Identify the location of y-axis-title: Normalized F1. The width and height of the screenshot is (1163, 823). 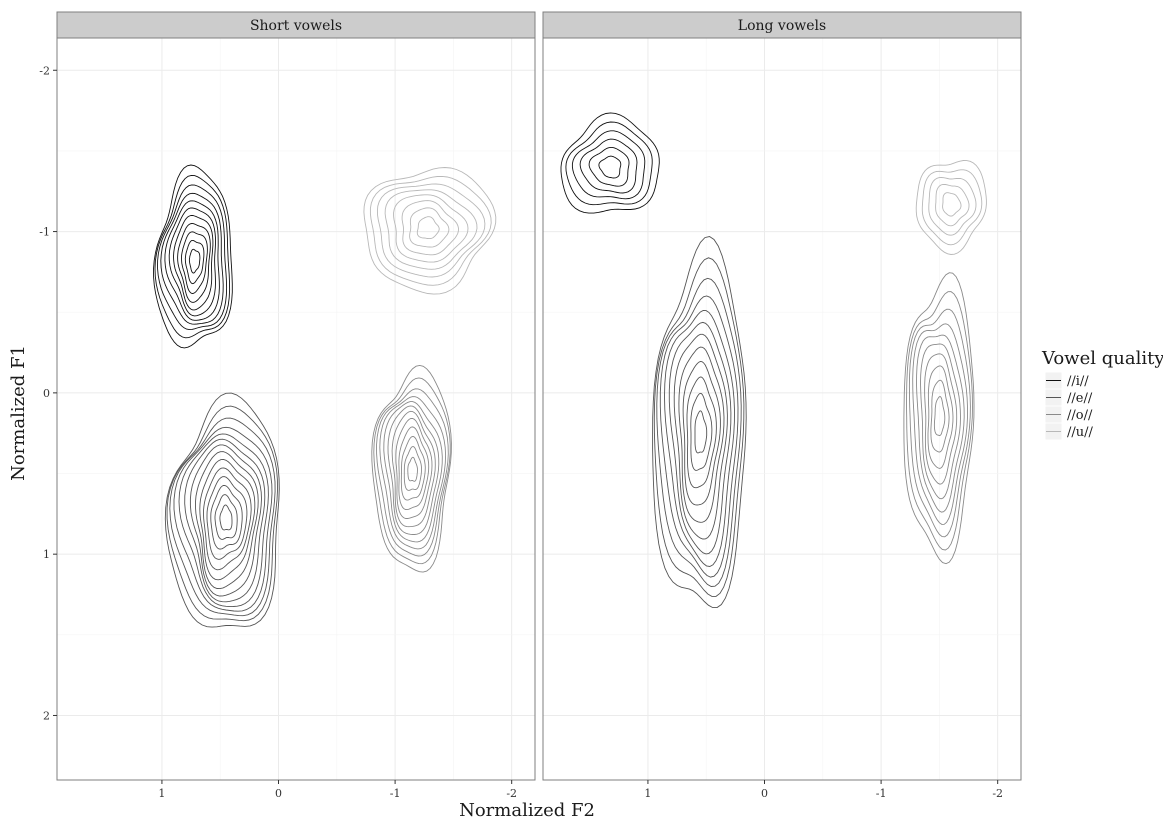
(18, 413).